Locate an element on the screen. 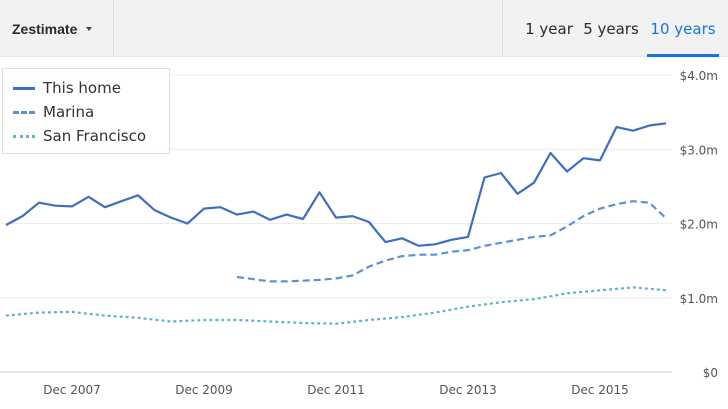  y-tick-label: $1.0m is located at coordinates (699, 299).